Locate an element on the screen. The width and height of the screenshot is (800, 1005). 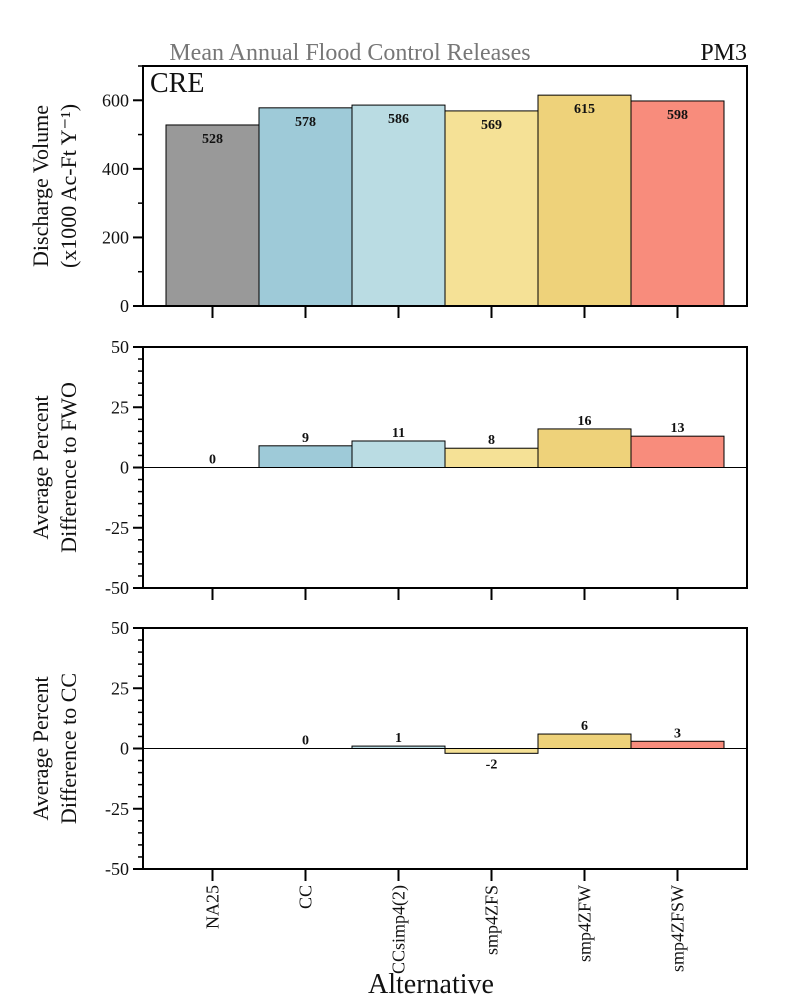
y-tick-label: 200 is located at coordinates (115, 237).